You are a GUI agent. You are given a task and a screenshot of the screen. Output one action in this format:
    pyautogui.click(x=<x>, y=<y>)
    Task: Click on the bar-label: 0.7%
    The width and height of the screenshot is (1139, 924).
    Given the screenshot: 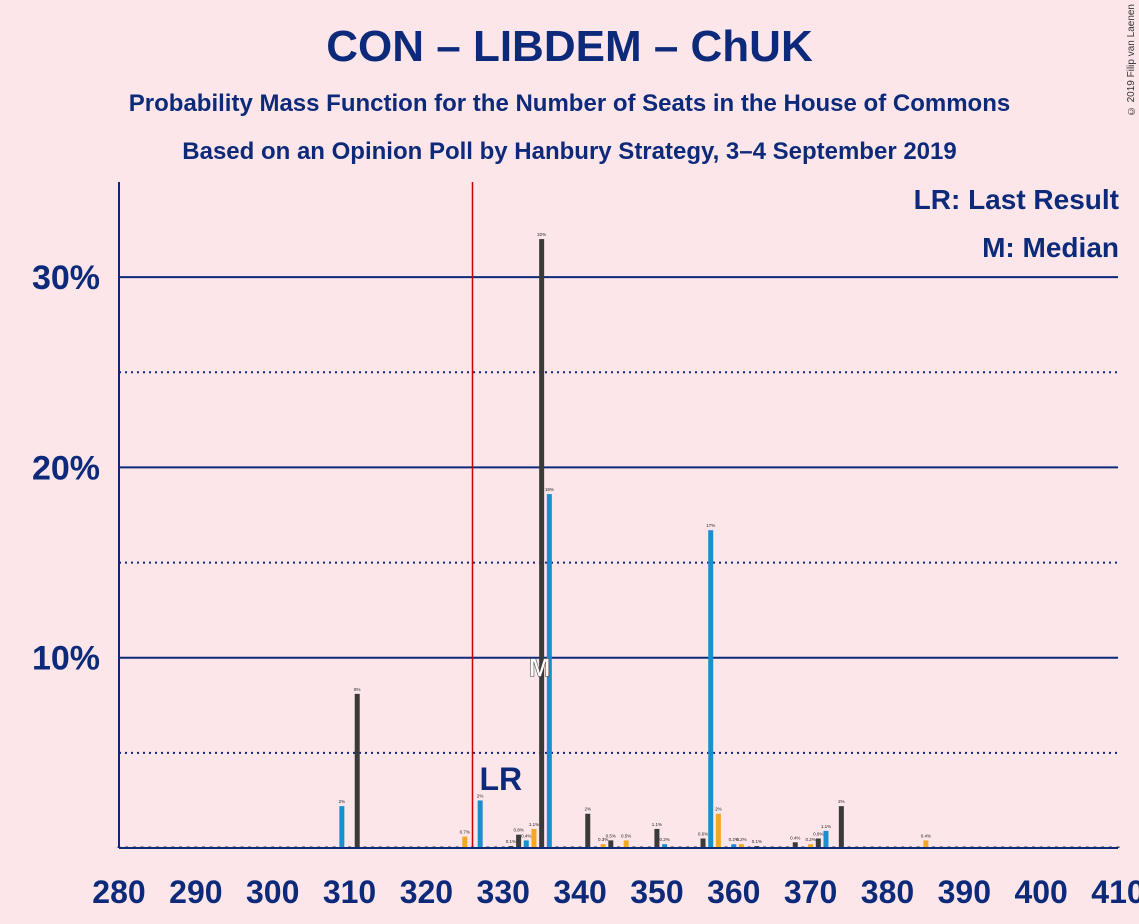 What is the action you would take?
    pyautogui.click(x=465, y=832)
    